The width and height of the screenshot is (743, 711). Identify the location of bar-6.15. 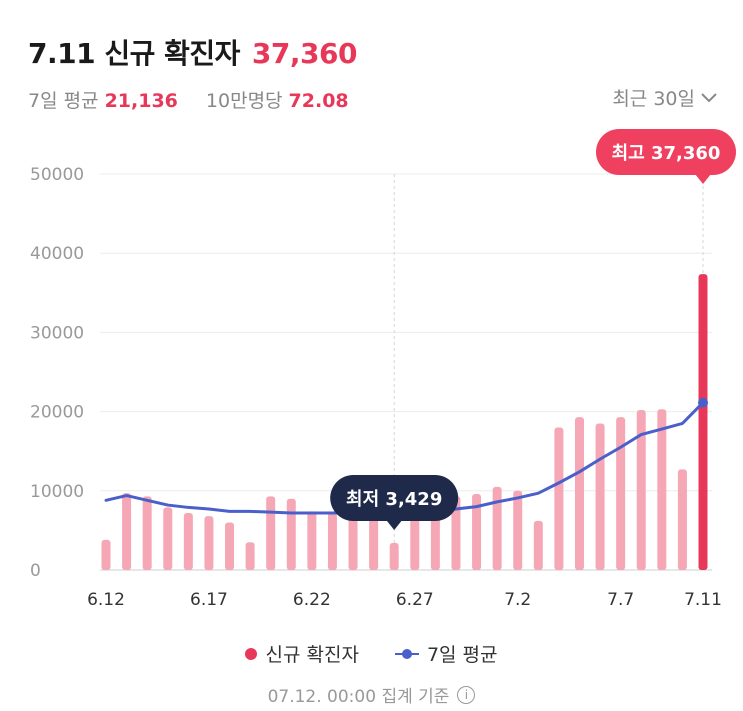
(168, 538).